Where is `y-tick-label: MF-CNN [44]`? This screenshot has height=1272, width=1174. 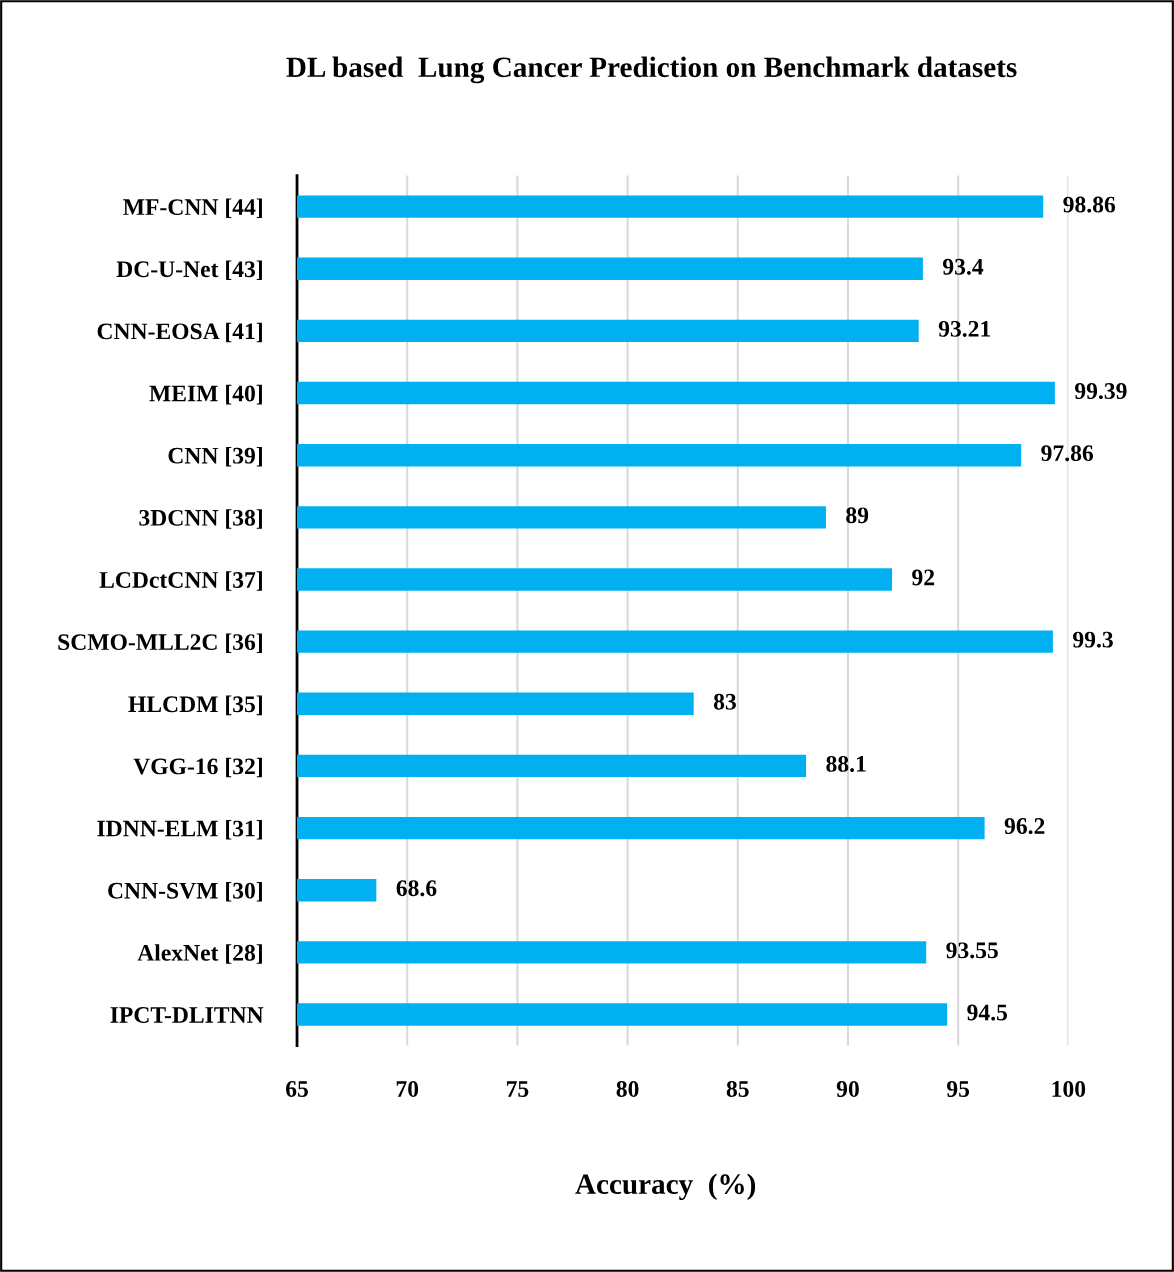 y-tick-label: MF-CNN [44] is located at coordinates (192, 208).